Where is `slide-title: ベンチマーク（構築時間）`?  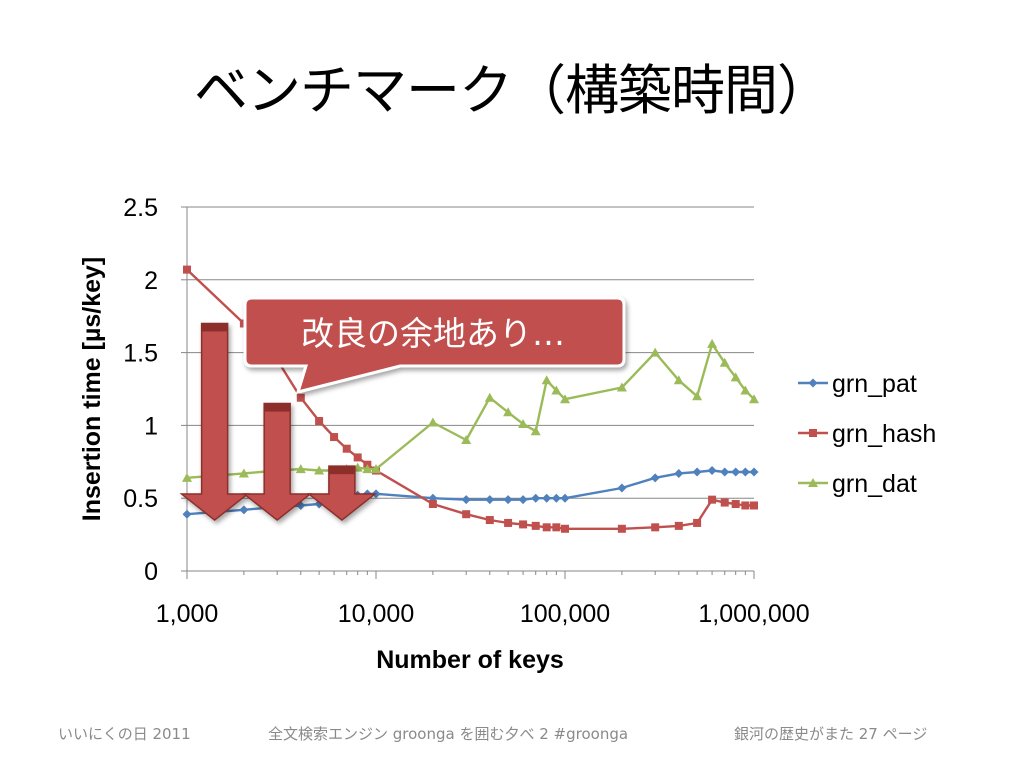 slide-title: ベンチマーク（構築時間） is located at coordinates (512, 90).